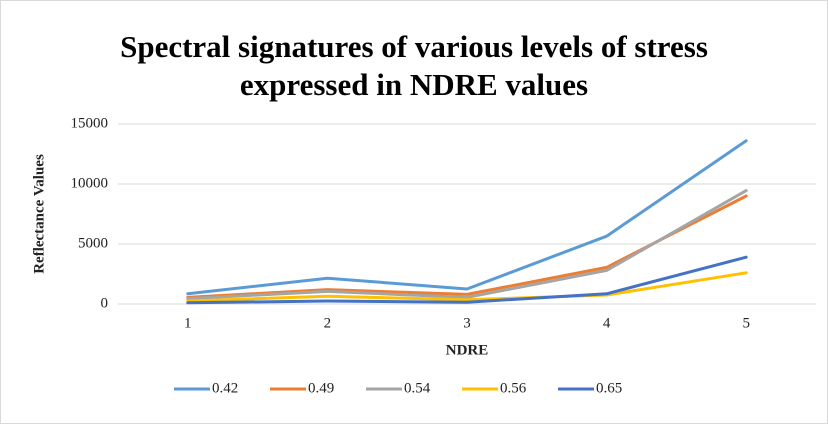  I want to click on x-axis-label: NDRE, so click(467, 350).